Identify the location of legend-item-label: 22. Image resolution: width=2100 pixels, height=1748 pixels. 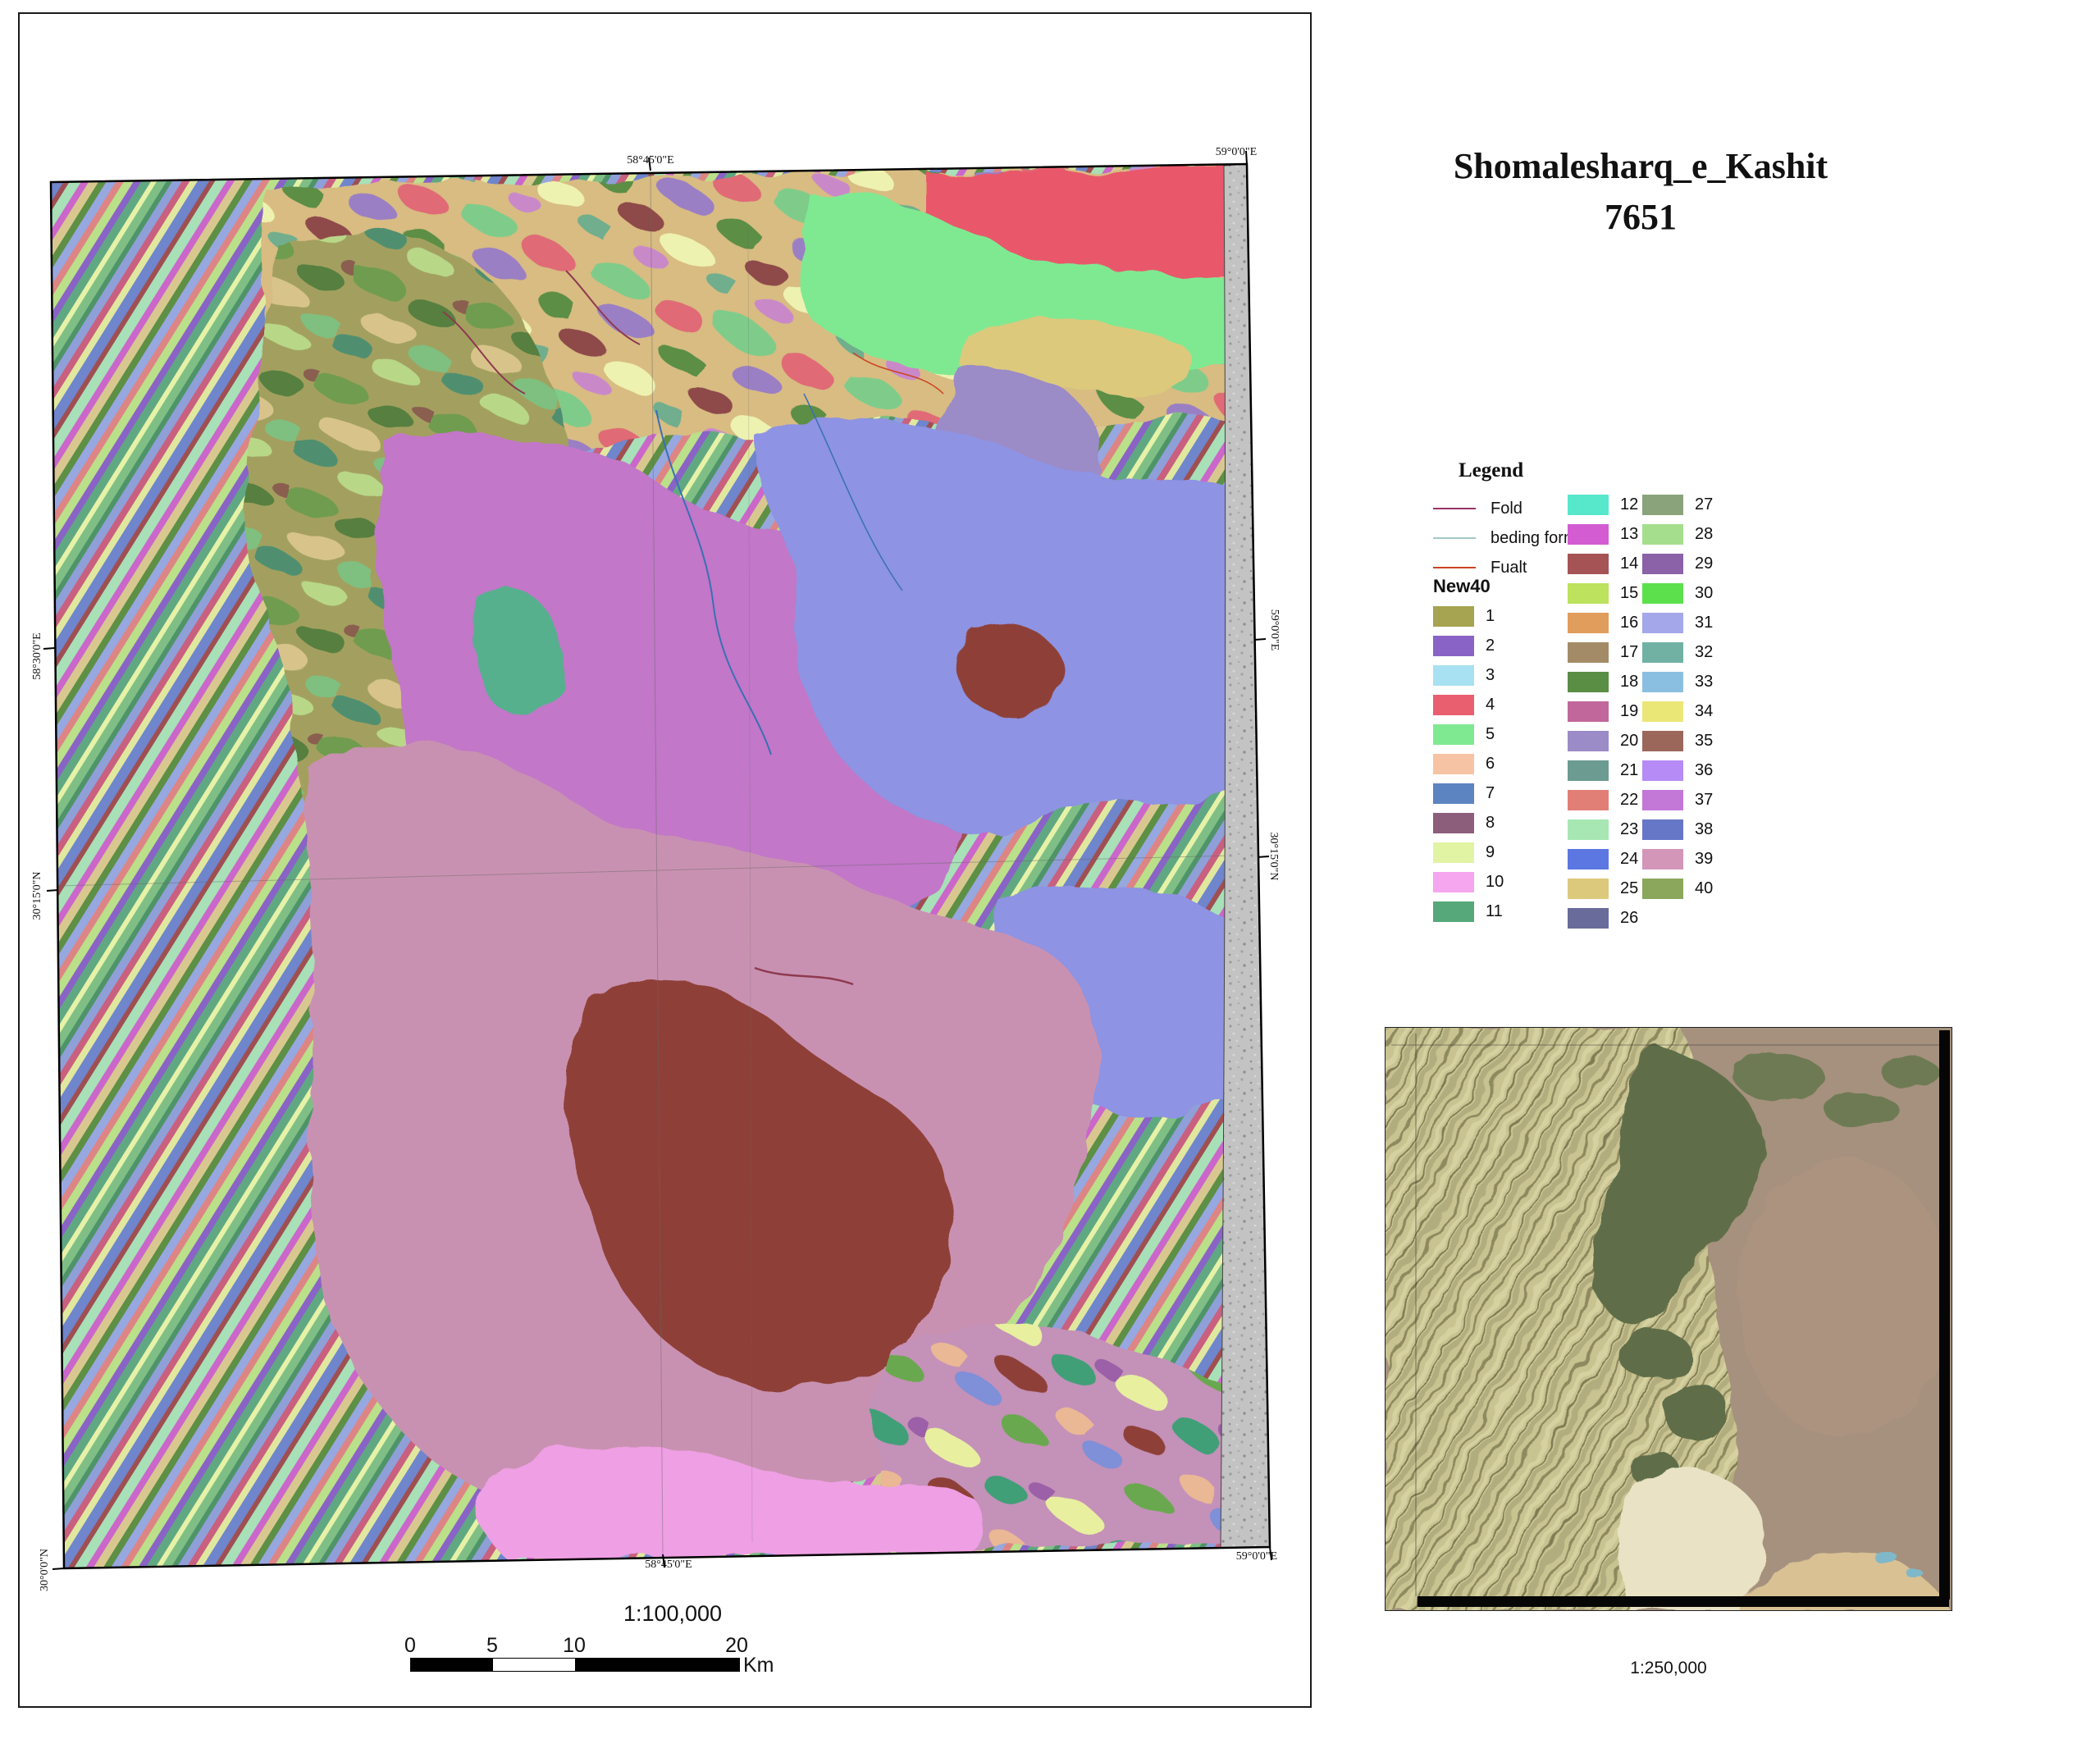
(1630, 800).